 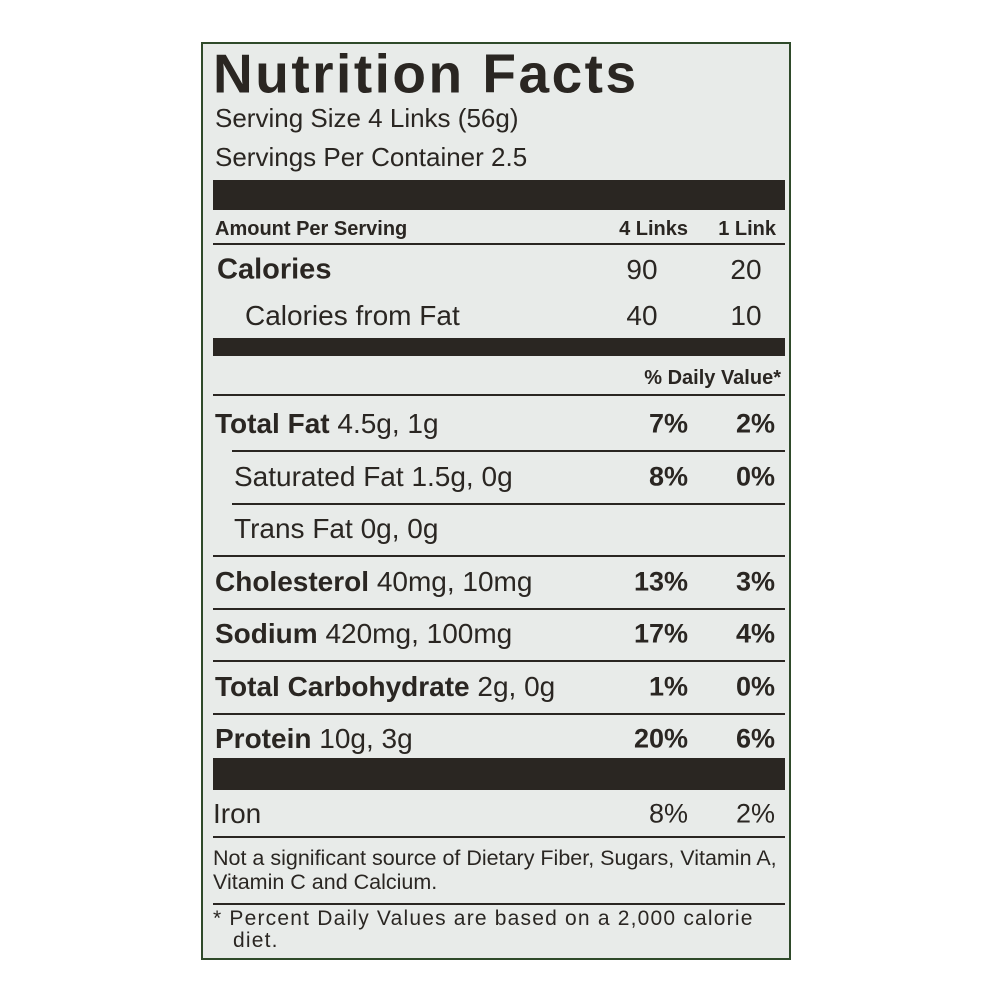 I want to click on daily-value: 20%, so click(x=660, y=738).